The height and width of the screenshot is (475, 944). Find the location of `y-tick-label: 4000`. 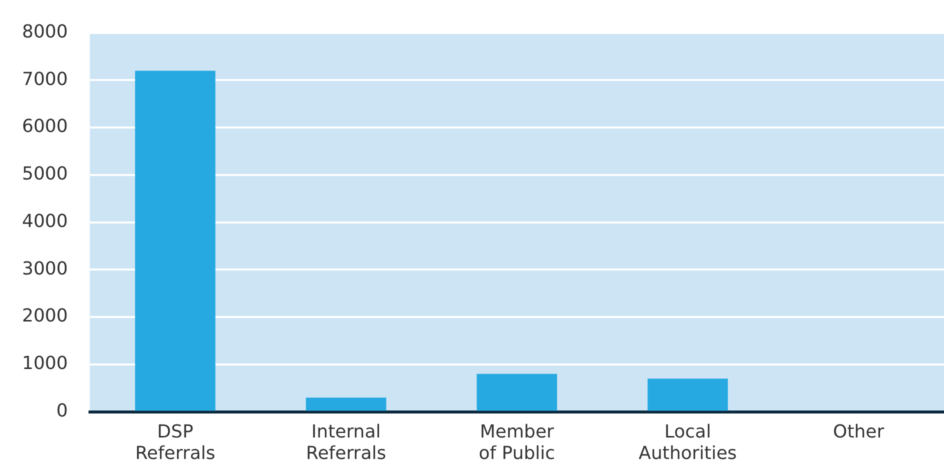

y-tick-label: 4000 is located at coordinates (45, 221).